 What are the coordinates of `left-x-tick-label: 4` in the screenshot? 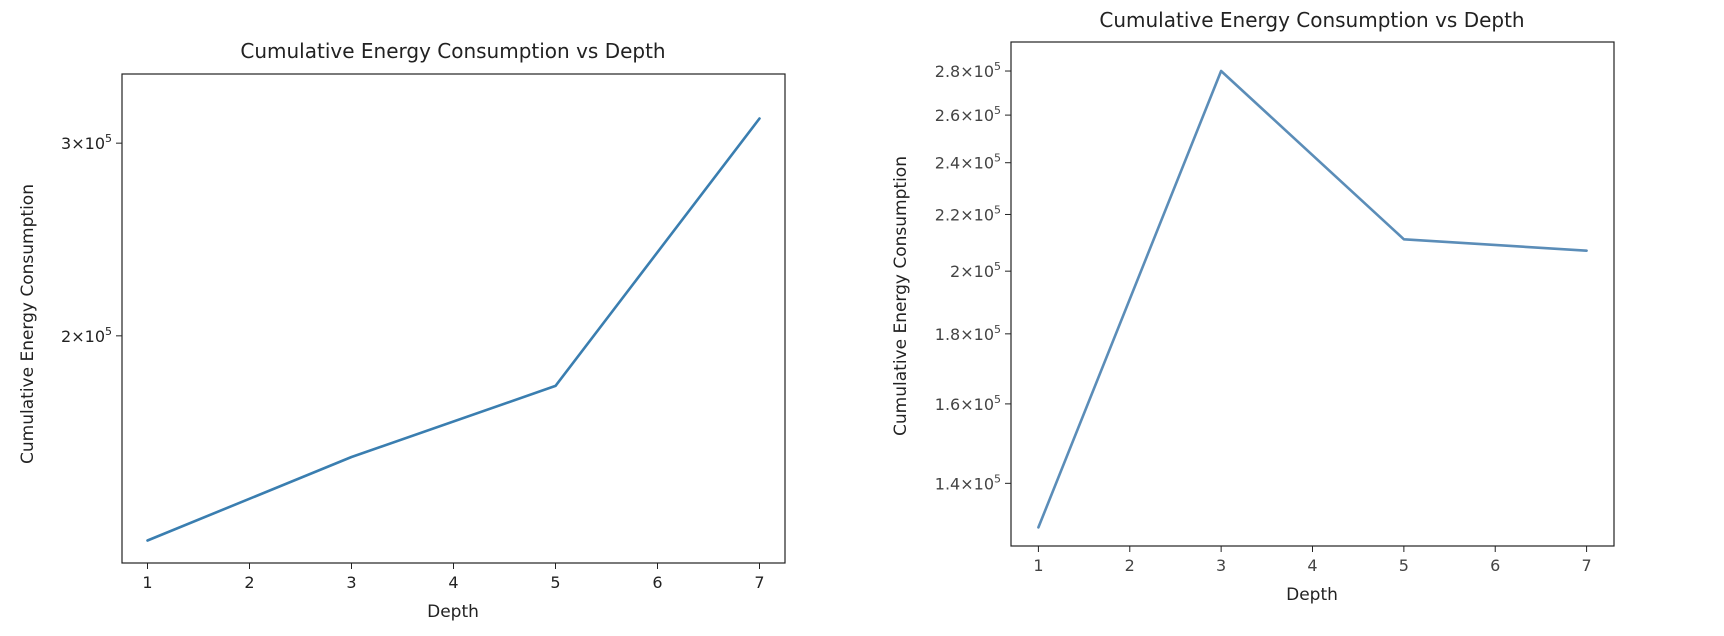 It's located at (453, 582).